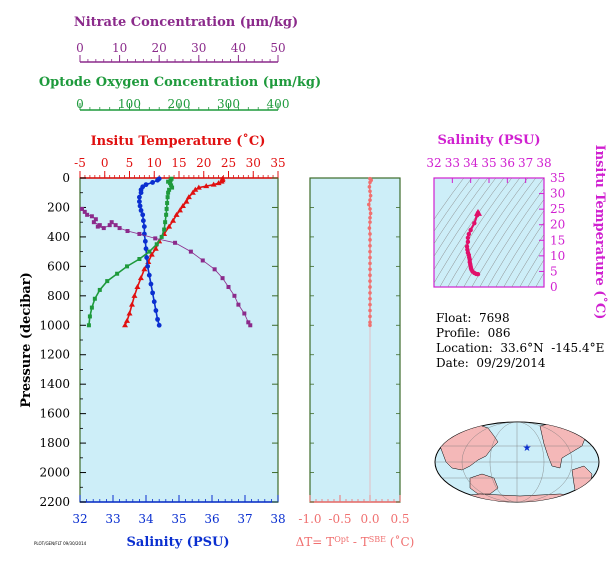  Describe the element at coordinates (179, 104) in the screenshot. I see `oxygen-tick-label: 200` at that location.